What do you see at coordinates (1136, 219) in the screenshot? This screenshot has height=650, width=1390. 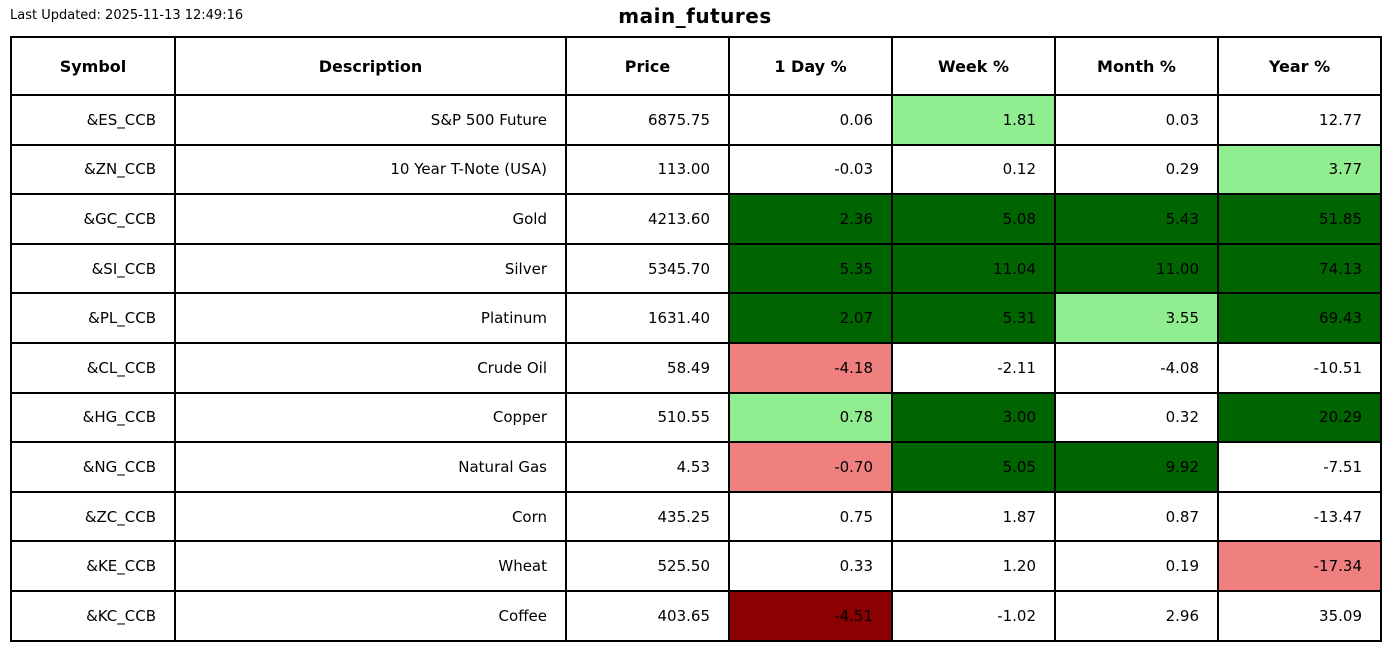 I see `month-pct-cell: 5.43` at bounding box center [1136, 219].